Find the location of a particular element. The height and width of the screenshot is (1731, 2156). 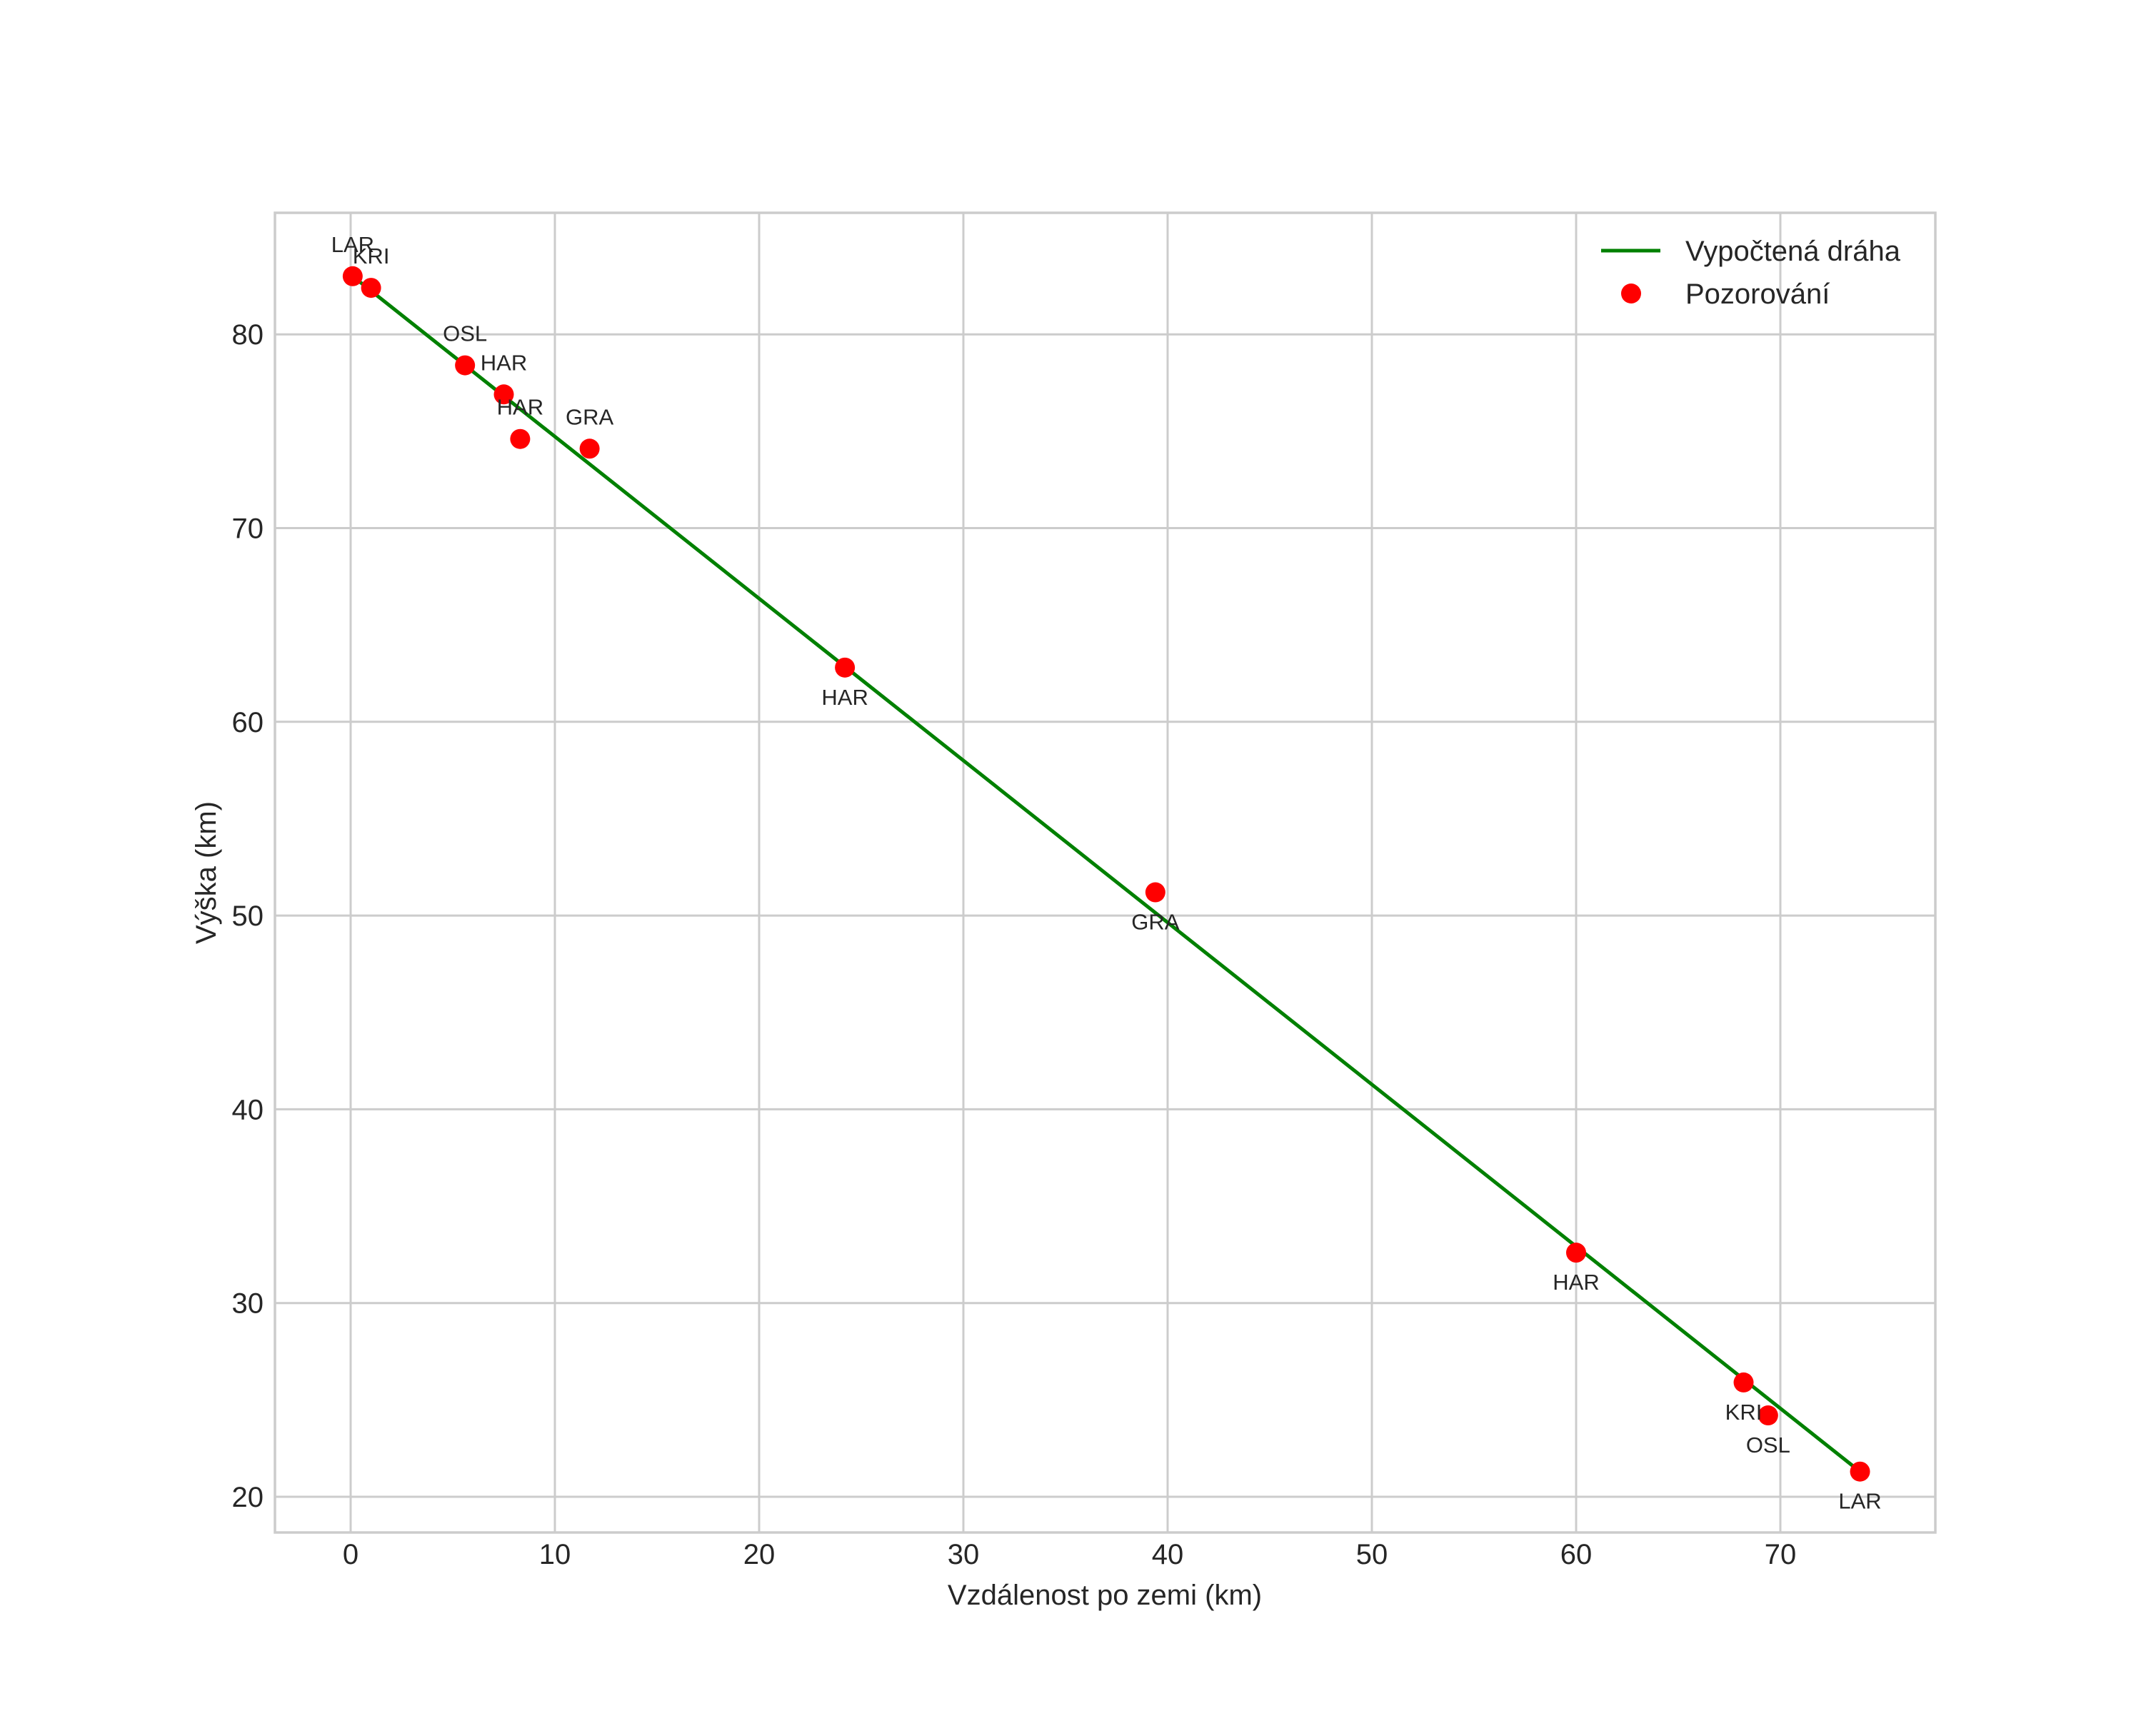

y-axis-ticks: 20 30 40 50 60 70 80 is located at coordinates (248, 916).